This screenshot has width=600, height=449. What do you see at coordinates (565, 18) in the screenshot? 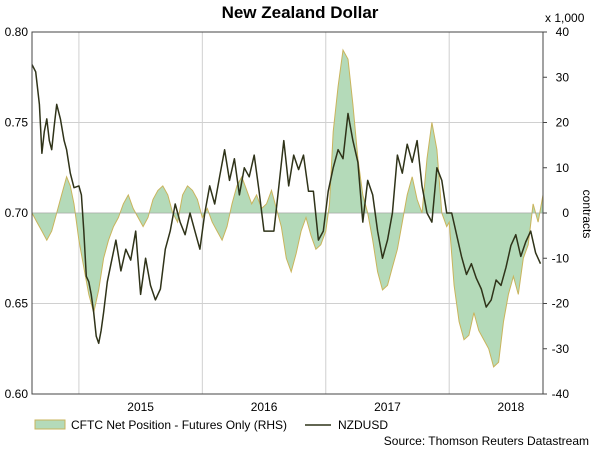
I see `right-axis-unit: x 1,000` at bounding box center [565, 18].